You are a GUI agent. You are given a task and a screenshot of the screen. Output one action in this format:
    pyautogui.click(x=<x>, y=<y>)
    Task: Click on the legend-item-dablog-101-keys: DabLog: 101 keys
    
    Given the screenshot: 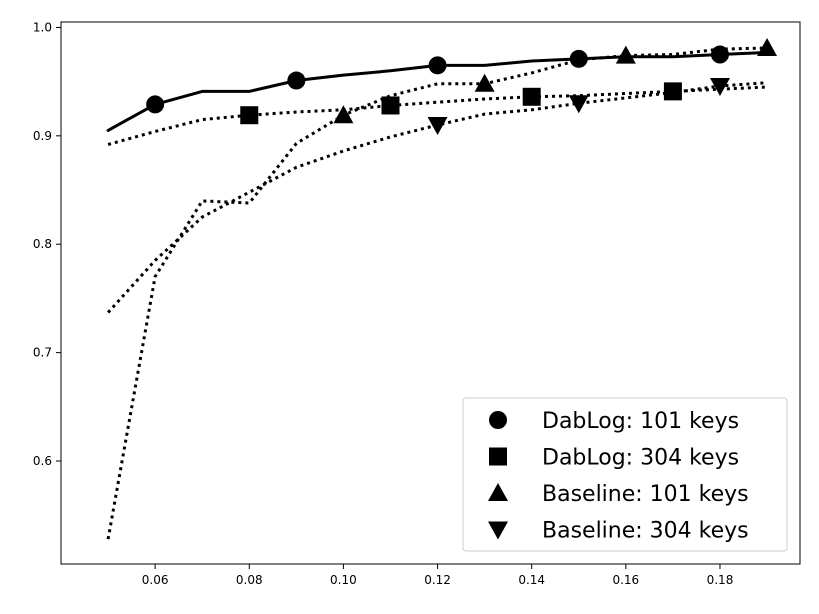 What is the action you would take?
    pyautogui.click(x=614, y=421)
    